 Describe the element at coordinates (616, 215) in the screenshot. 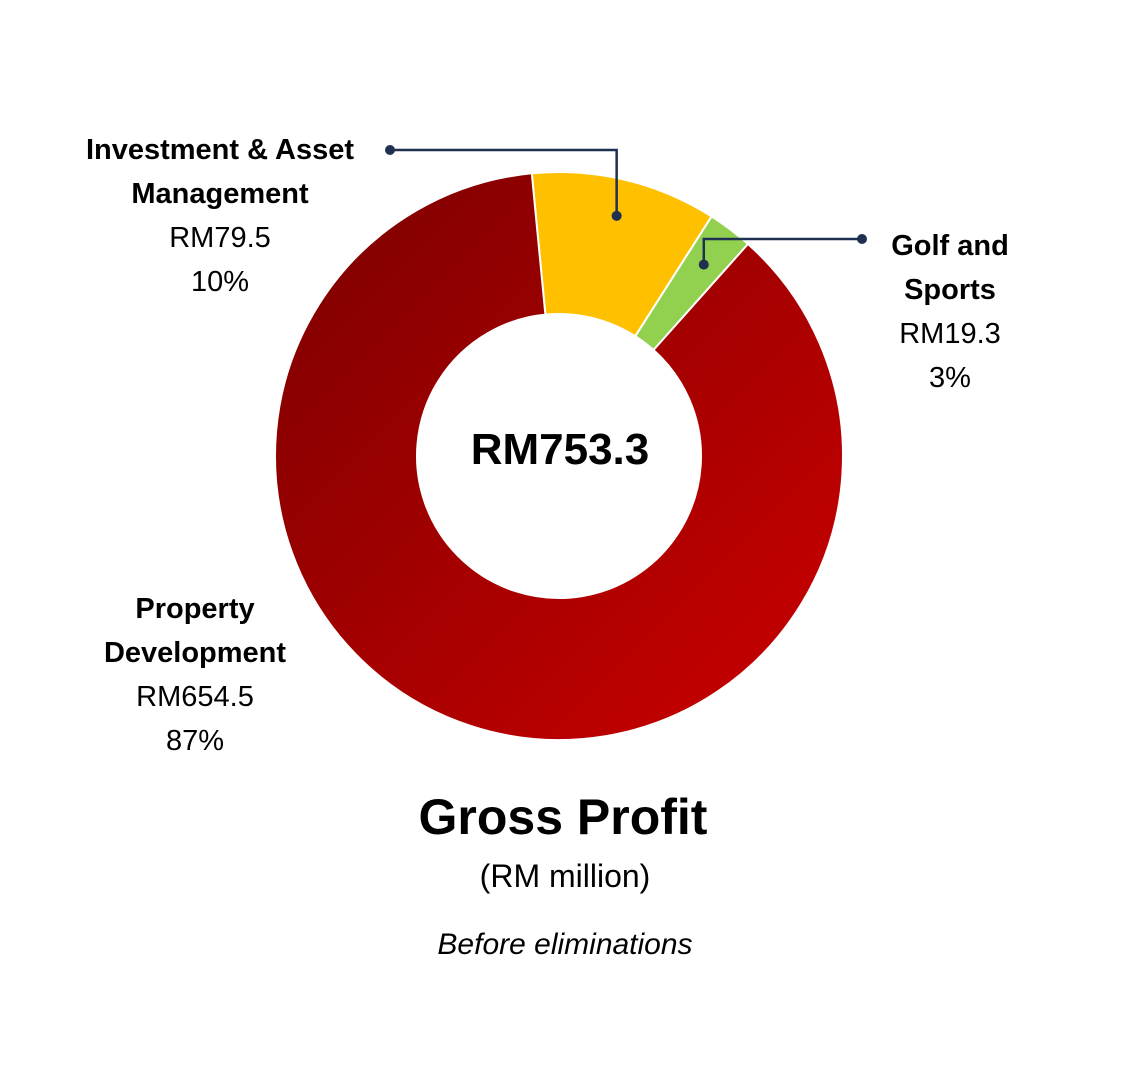

I see `investment-leader-anchor` at that location.